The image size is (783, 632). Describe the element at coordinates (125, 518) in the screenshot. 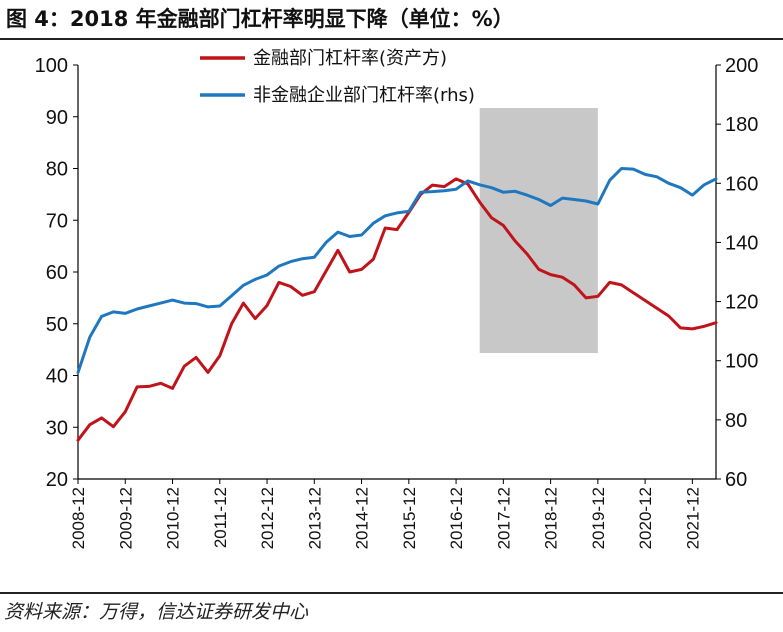

I see `x-tick-label: 2009-12` at that location.